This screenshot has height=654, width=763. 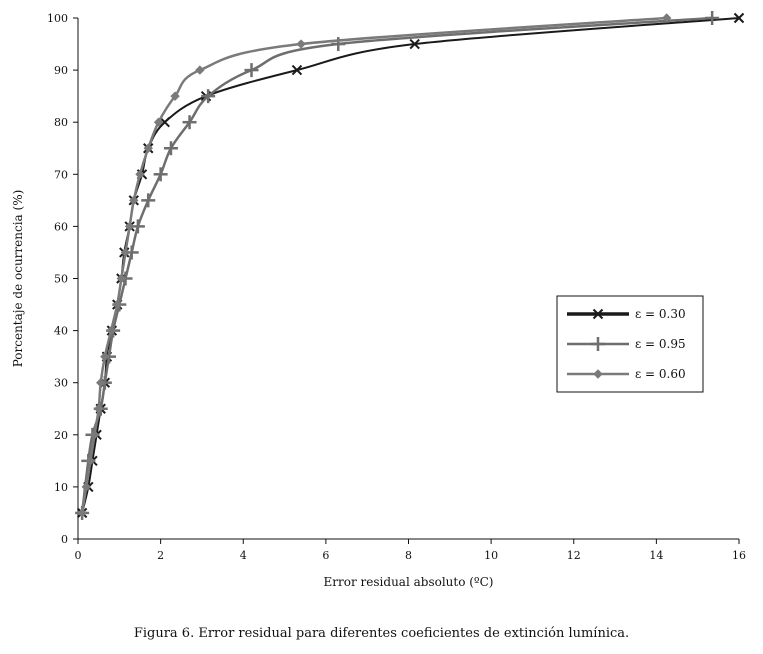 What do you see at coordinates (626, 344) in the screenshot?
I see `legend-entry: ε = 0.95` at bounding box center [626, 344].